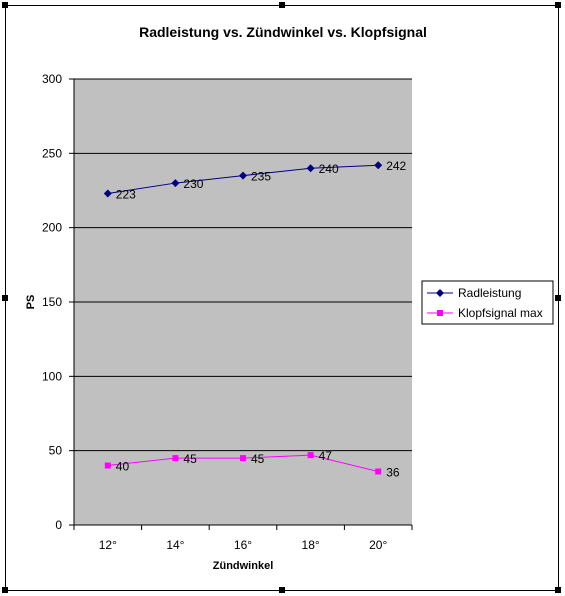 This screenshot has width=565, height=596. Describe the element at coordinates (378, 545) in the screenshot. I see `x-tick-label: 20°` at that location.